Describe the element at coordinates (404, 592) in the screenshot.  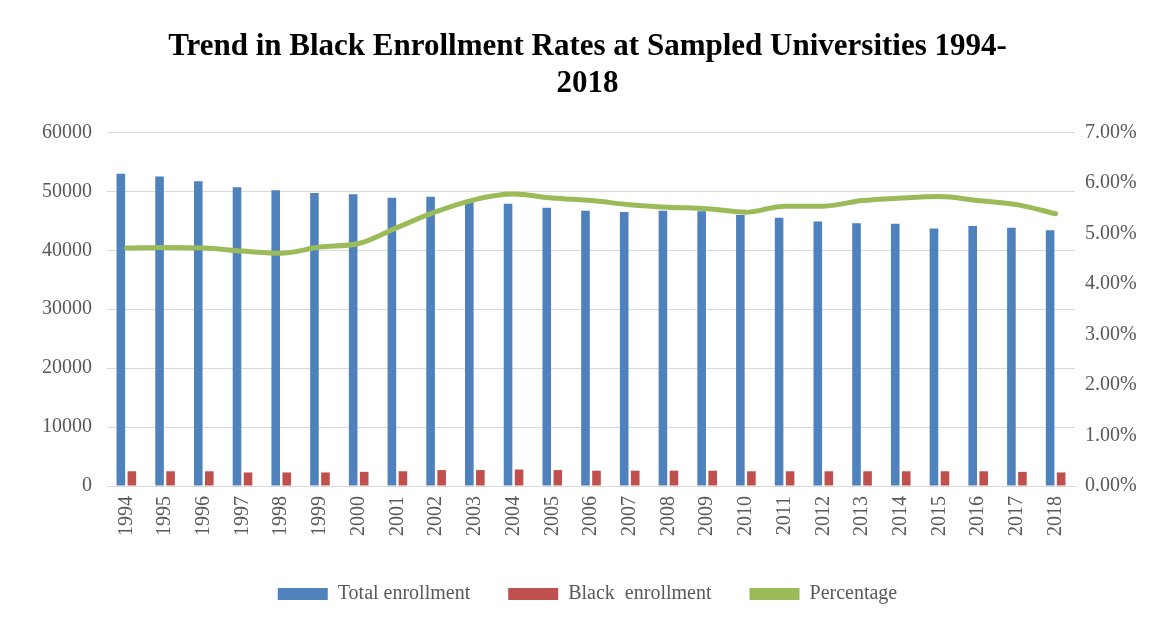
I see `legend-label: Total enrollment` at that location.